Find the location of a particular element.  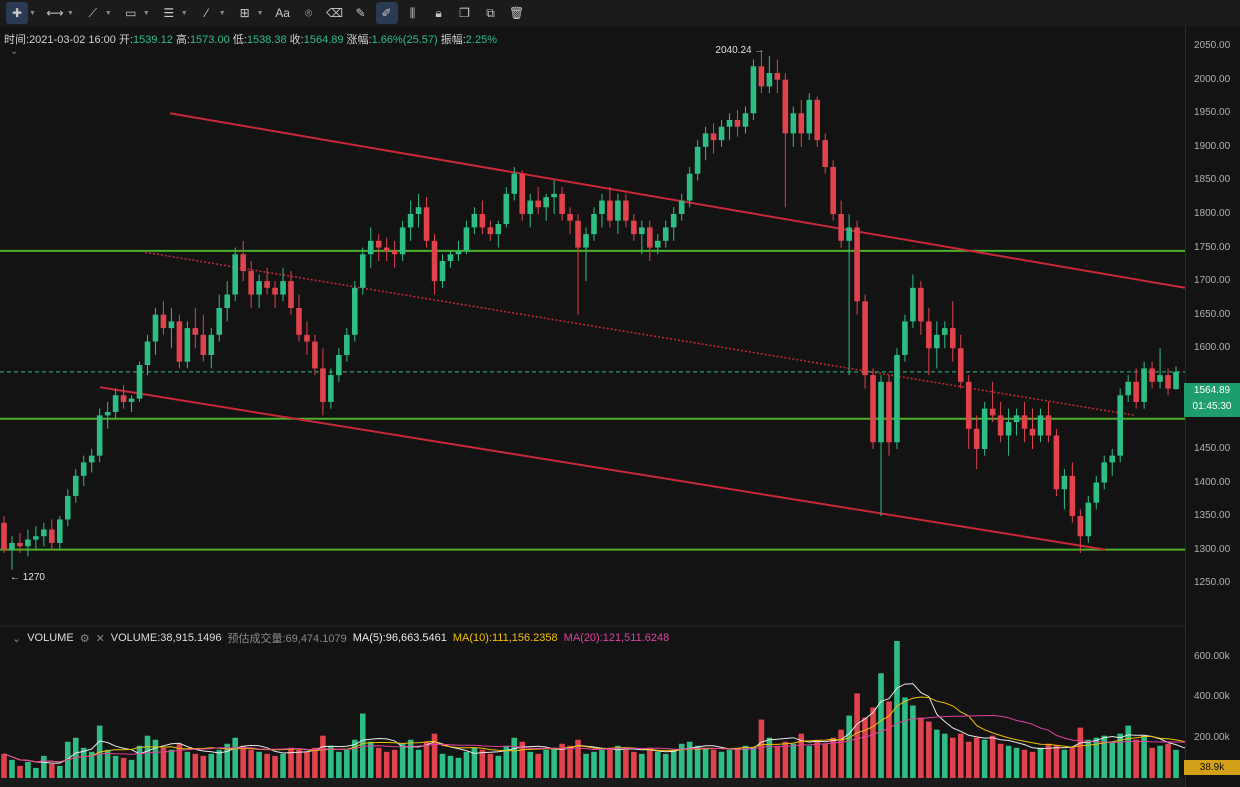

magnet-icon: ⌾ is located at coordinates (308, 12).